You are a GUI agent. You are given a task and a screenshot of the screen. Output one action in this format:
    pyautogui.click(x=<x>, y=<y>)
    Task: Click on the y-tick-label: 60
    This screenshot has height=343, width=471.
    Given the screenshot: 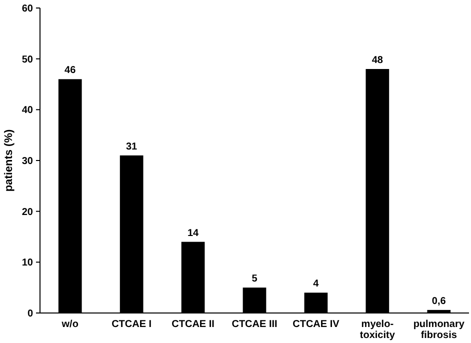 What is the action you would take?
    pyautogui.click(x=28, y=9)
    